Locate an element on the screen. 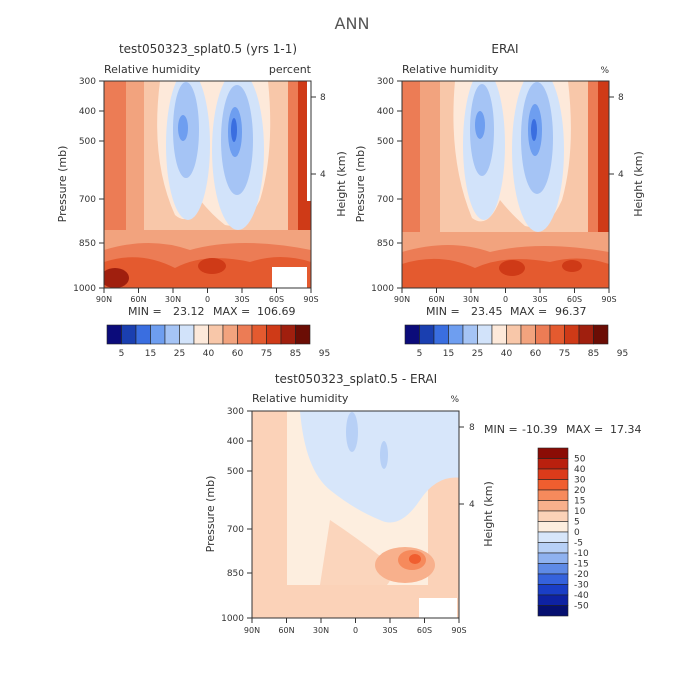 The height and width of the screenshot is (700, 700). panel-diff-y-axis: 300 400 500 700 850 1000 is located at coordinates (236, 515).